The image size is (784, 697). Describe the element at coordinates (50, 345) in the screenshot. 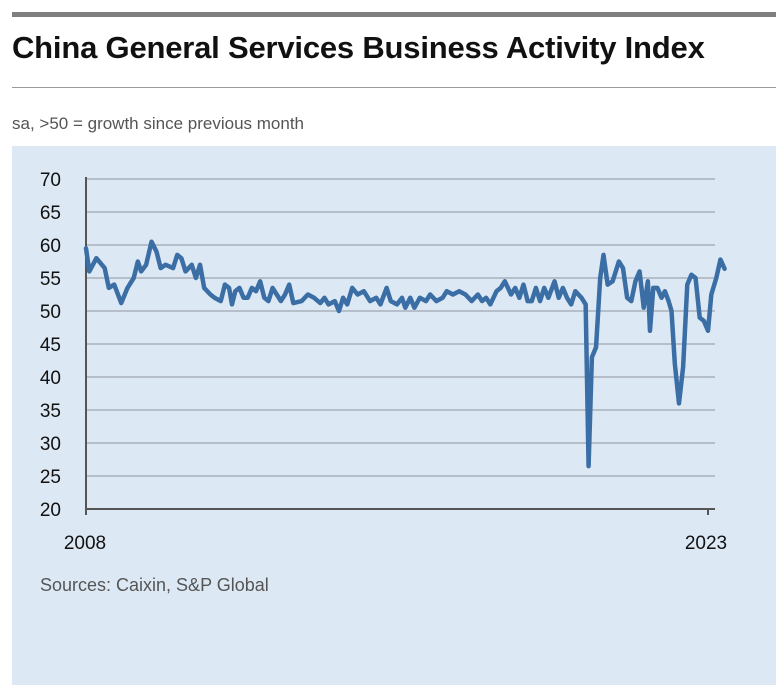

I see `y-tick-label-45: 45` at that location.